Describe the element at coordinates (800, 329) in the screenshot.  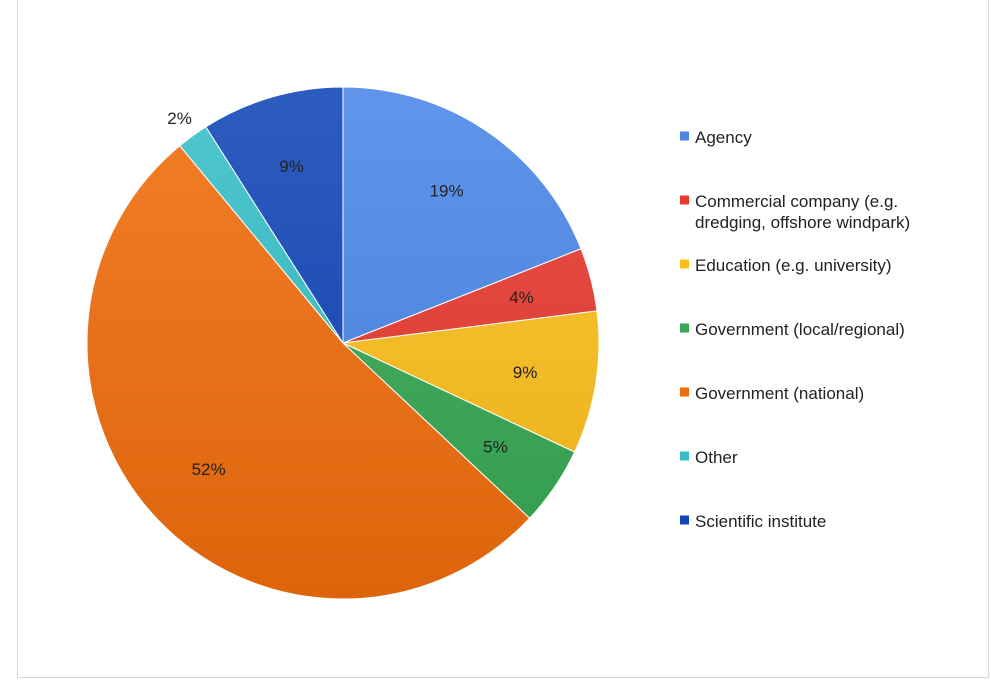
I see `legend-label-government-local-regional: Government (local/regional)` at that location.